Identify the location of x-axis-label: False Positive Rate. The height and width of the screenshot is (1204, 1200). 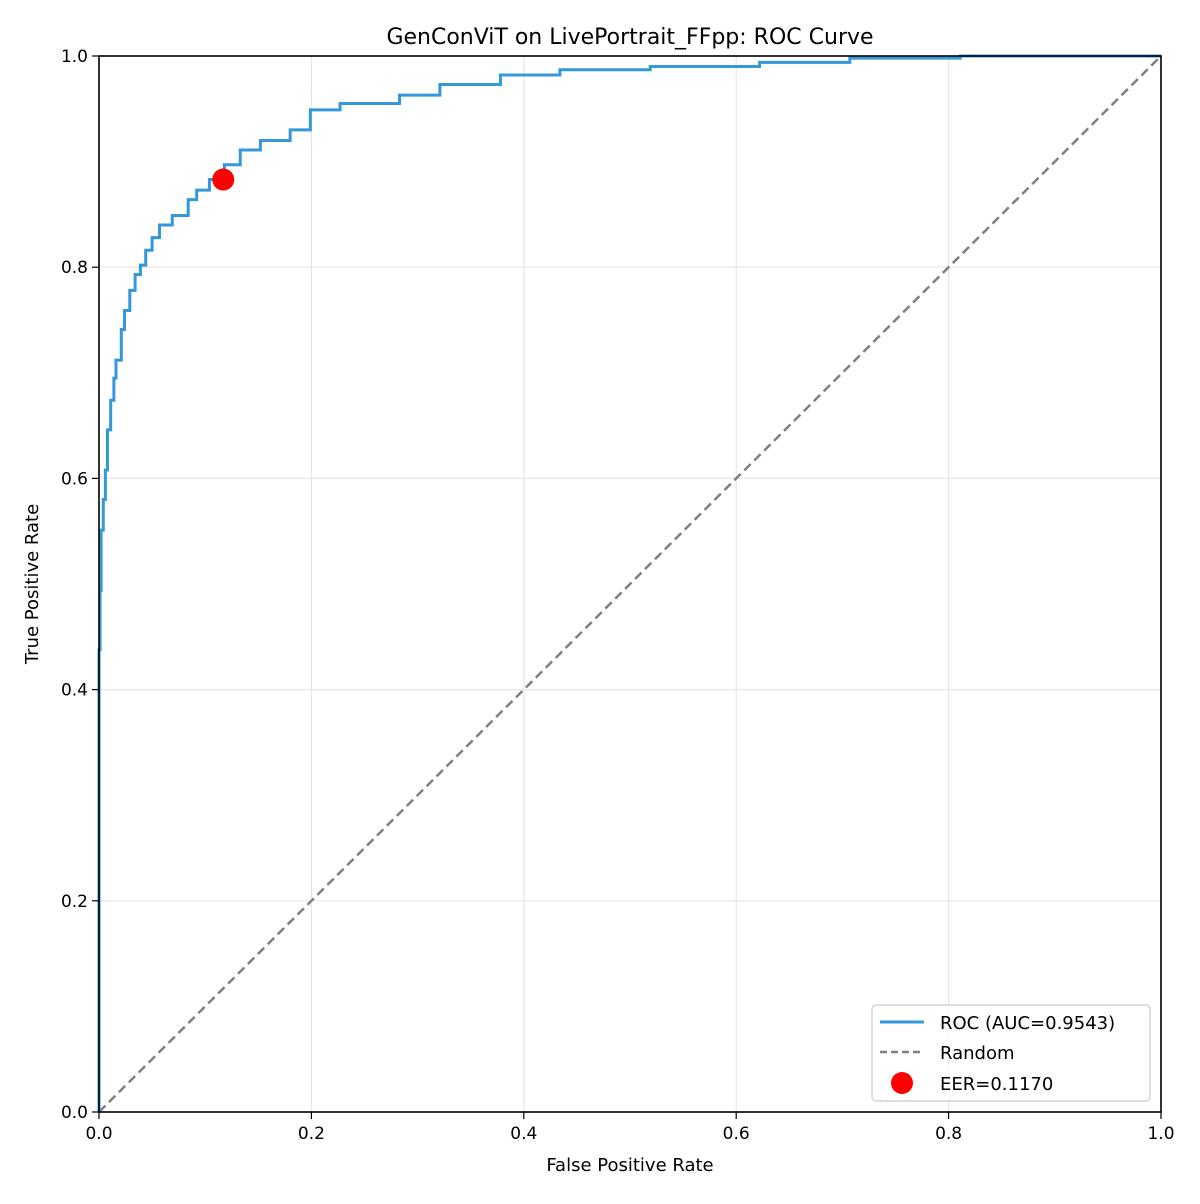
(629, 1165).